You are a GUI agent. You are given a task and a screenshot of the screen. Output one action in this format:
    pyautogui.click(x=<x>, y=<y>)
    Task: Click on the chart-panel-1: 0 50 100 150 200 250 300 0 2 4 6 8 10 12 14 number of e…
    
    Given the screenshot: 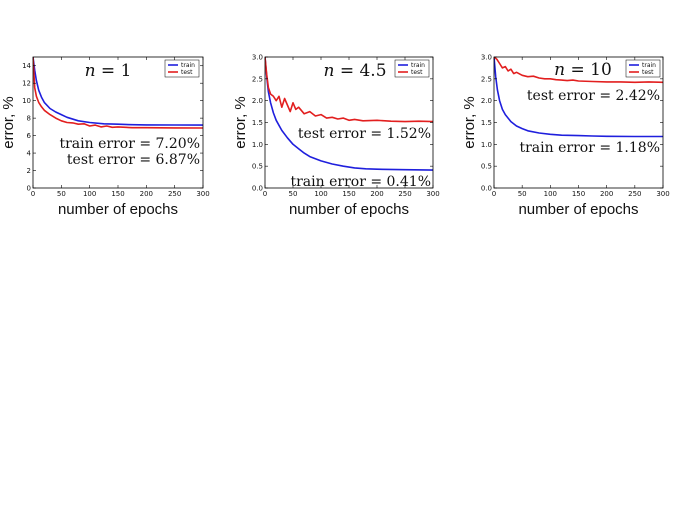 What is the action you would take?
    pyautogui.click(x=105, y=137)
    